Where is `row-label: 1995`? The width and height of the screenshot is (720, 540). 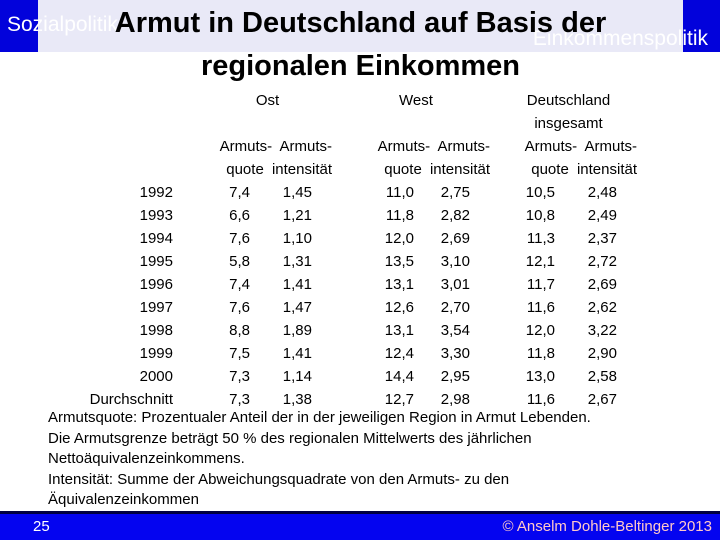
row-label: 1995 is located at coordinates (156, 261).